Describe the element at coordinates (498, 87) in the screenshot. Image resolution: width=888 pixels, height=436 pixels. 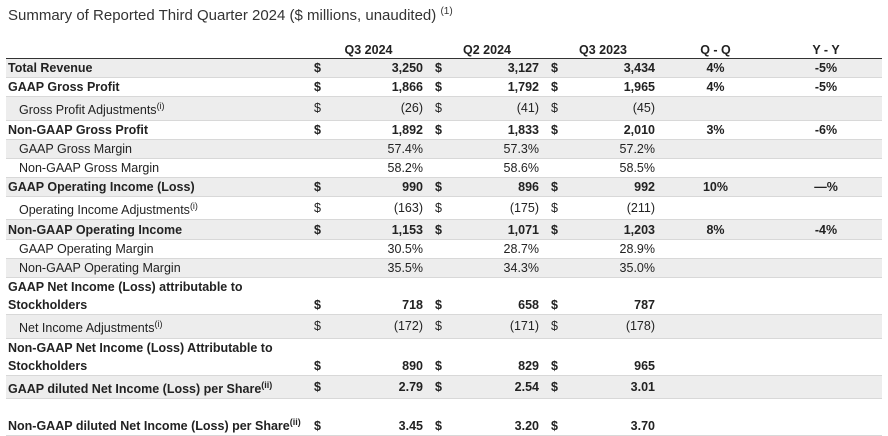
I see `value-cell: 1,792` at that location.